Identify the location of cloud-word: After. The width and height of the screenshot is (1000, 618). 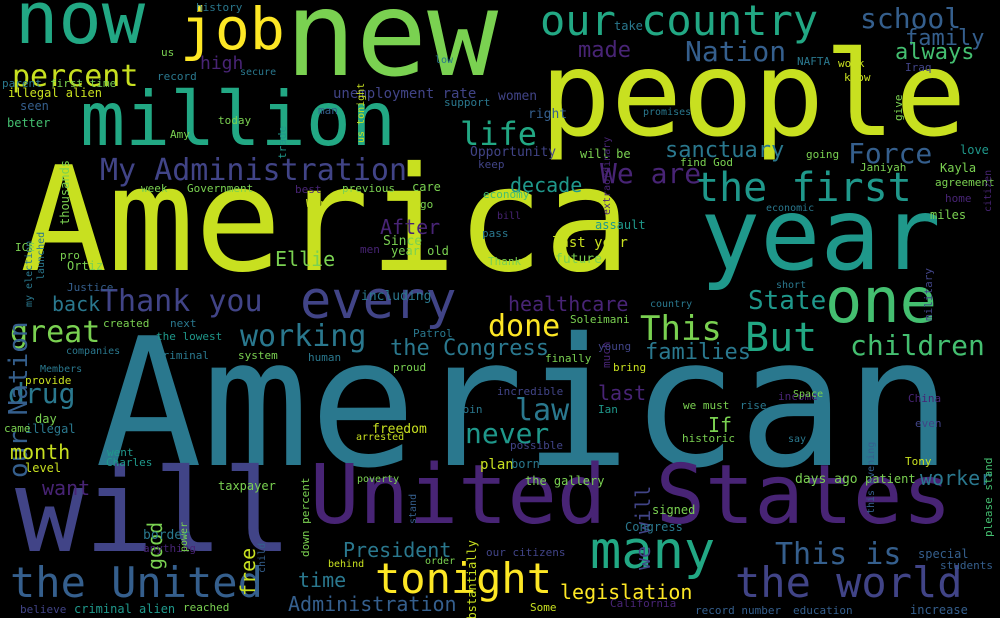
(410, 227).